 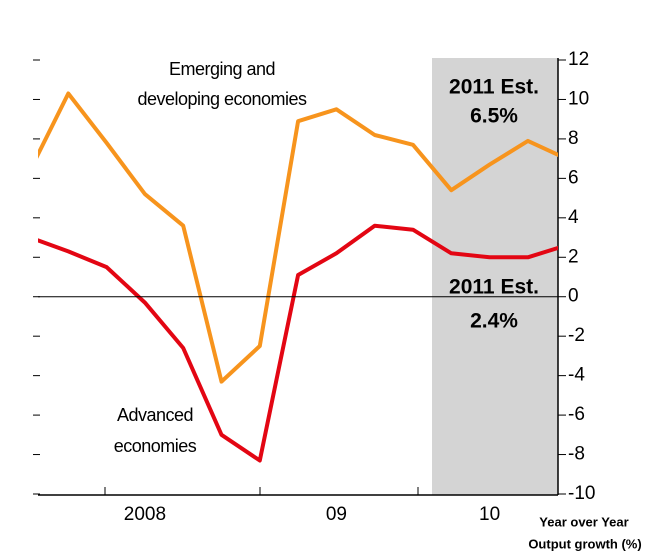 I want to click on y-tick-label: 12, so click(x=578, y=59).